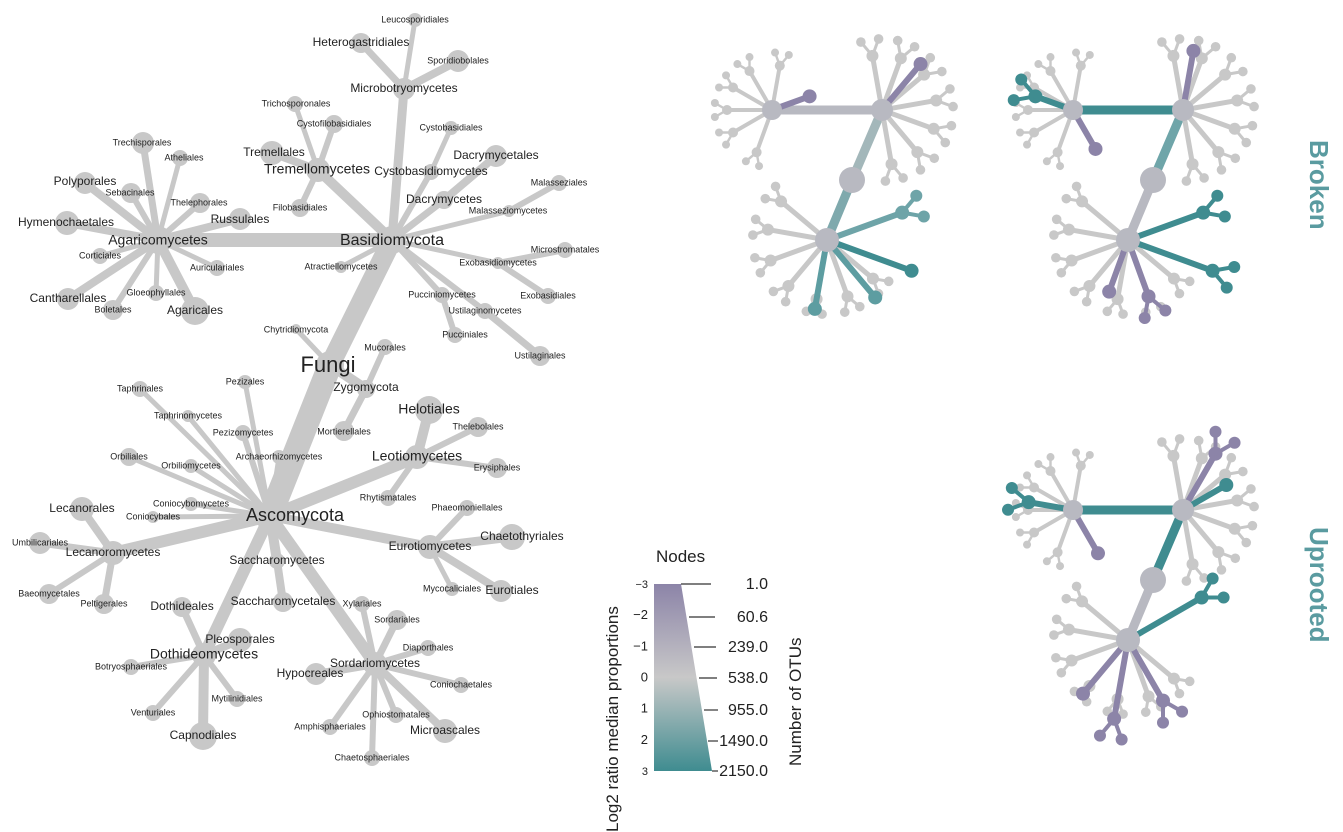  What do you see at coordinates (104, 603) in the screenshot?
I see `label-peltig: Peltigerales` at bounding box center [104, 603].